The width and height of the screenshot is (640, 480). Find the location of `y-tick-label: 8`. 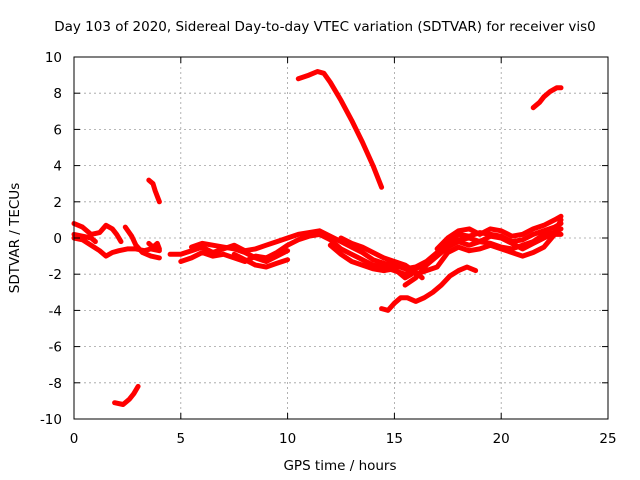

y-tick-label: 8 is located at coordinates (57, 94).